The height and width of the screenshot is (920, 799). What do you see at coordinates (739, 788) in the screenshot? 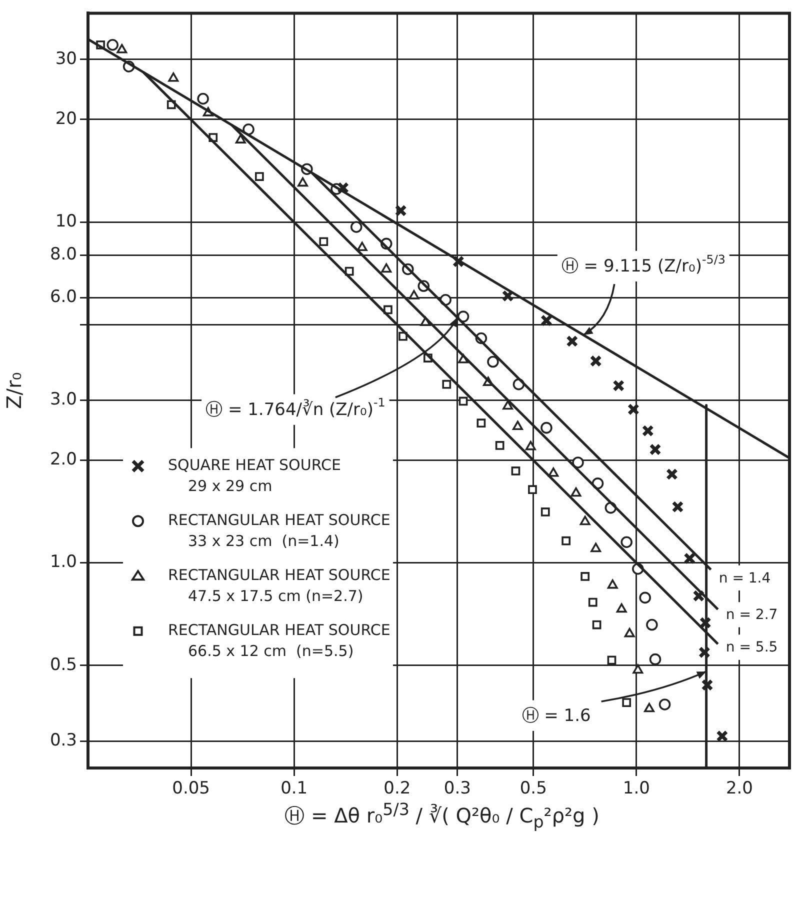
I see `x-tick-label: 2.0` at bounding box center [739, 788].